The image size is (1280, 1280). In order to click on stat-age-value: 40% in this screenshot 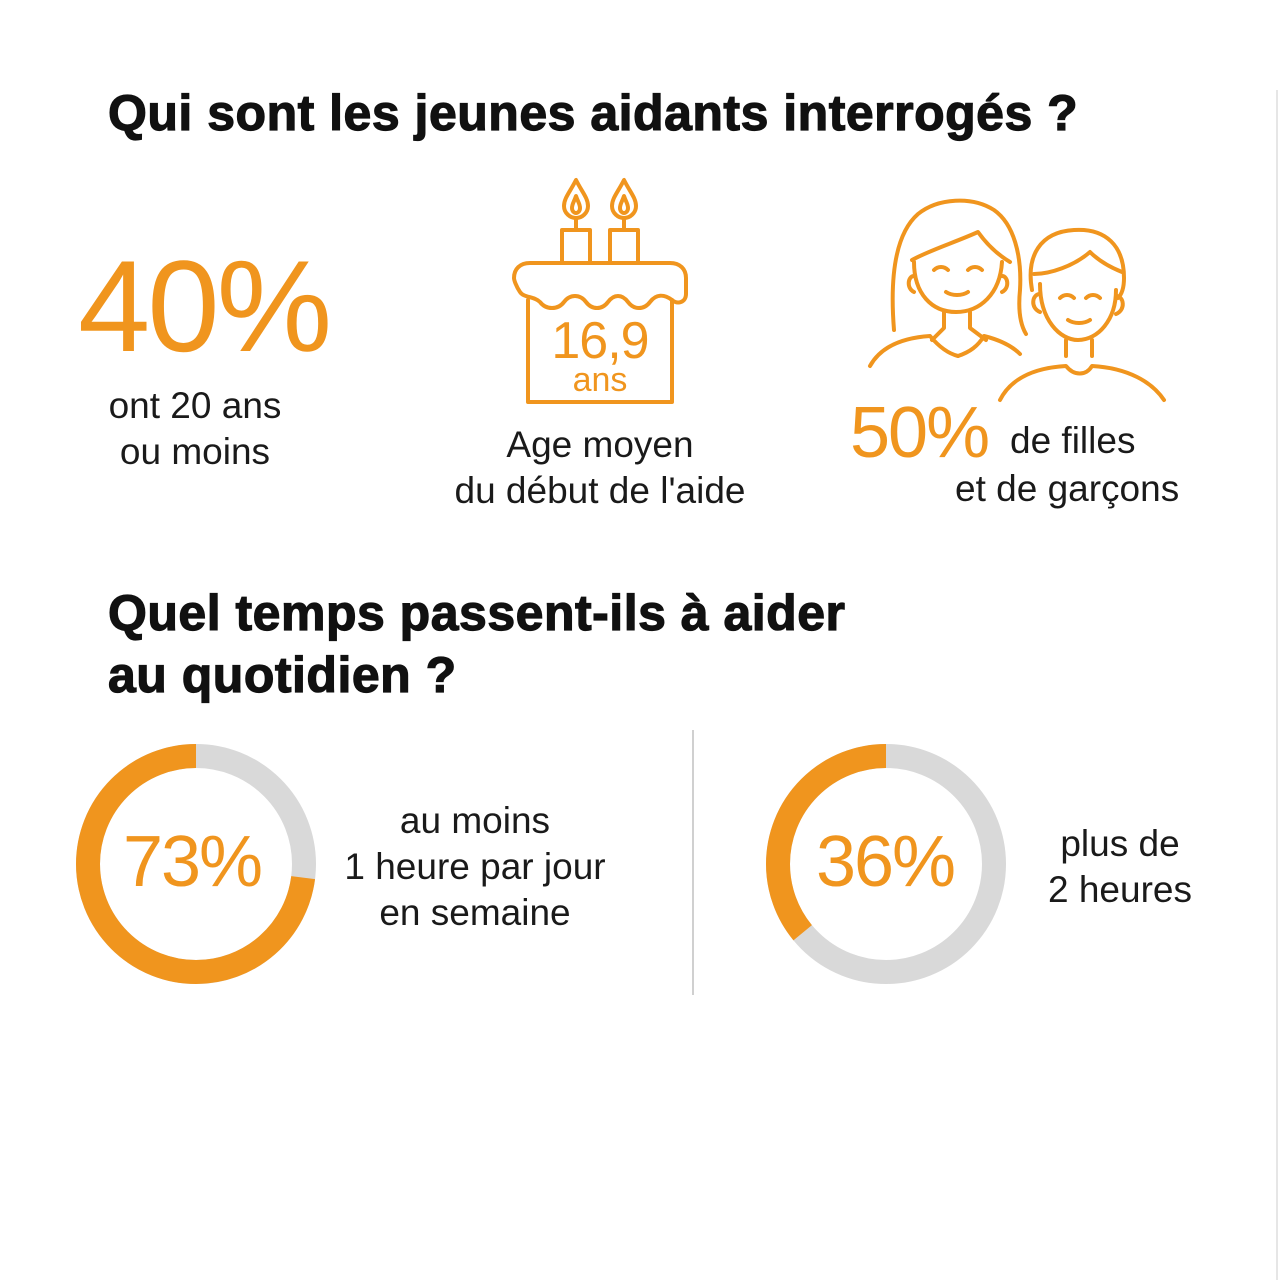, I will do `click(205, 306)`.